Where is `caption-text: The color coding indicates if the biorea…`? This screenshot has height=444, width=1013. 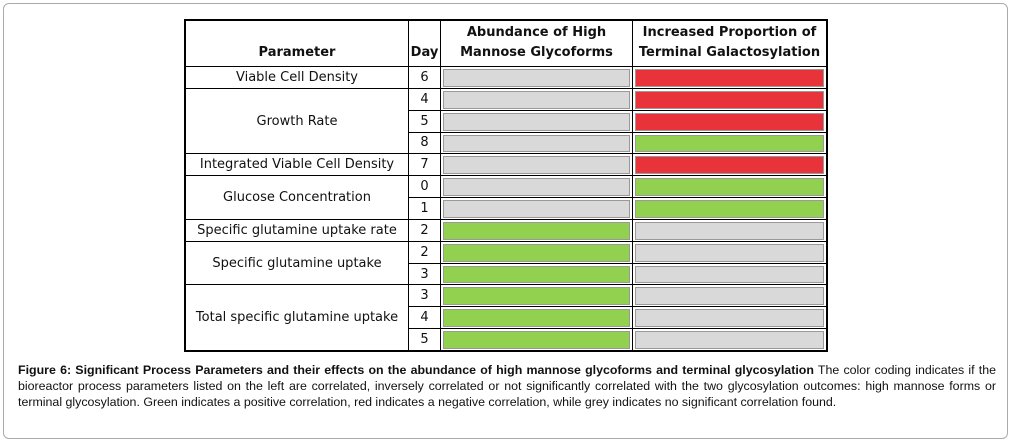
caption-text: The color coding indicates if the biorea… is located at coordinates (507, 386).